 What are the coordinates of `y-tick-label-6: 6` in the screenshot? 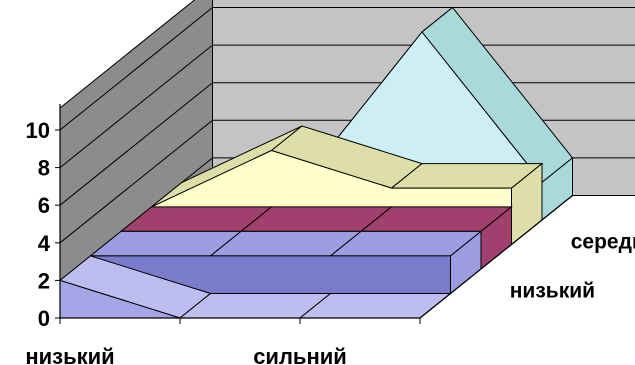 It's located at (44, 205).